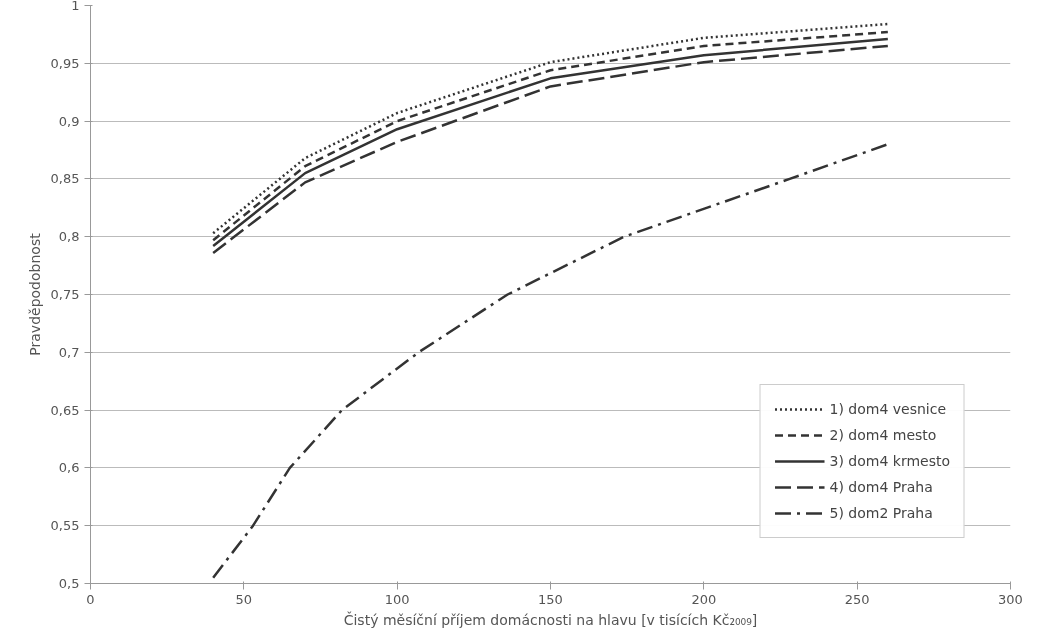 The image size is (1057, 644). I want to click on y-tick-label: 0,75, so click(65, 294).